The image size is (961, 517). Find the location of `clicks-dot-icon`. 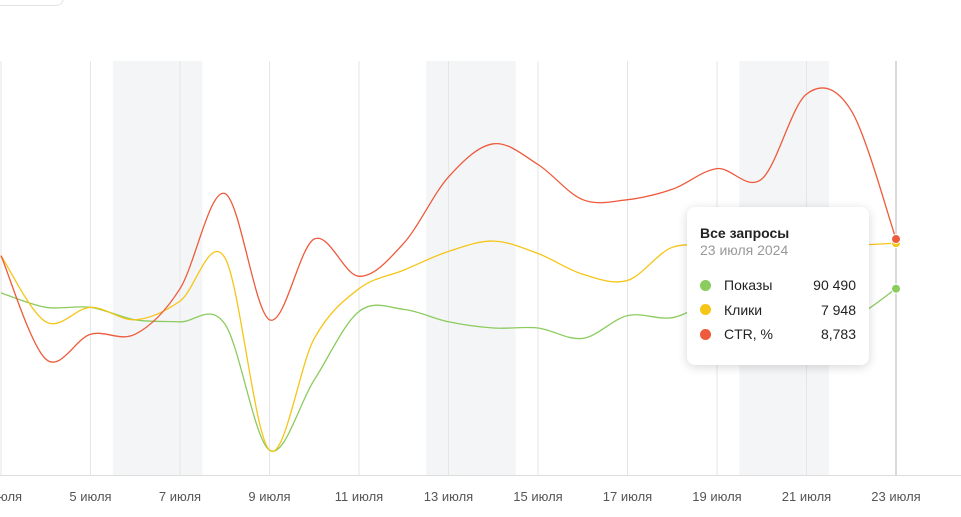

clicks-dot-icon is located at coordinates (705, 310).